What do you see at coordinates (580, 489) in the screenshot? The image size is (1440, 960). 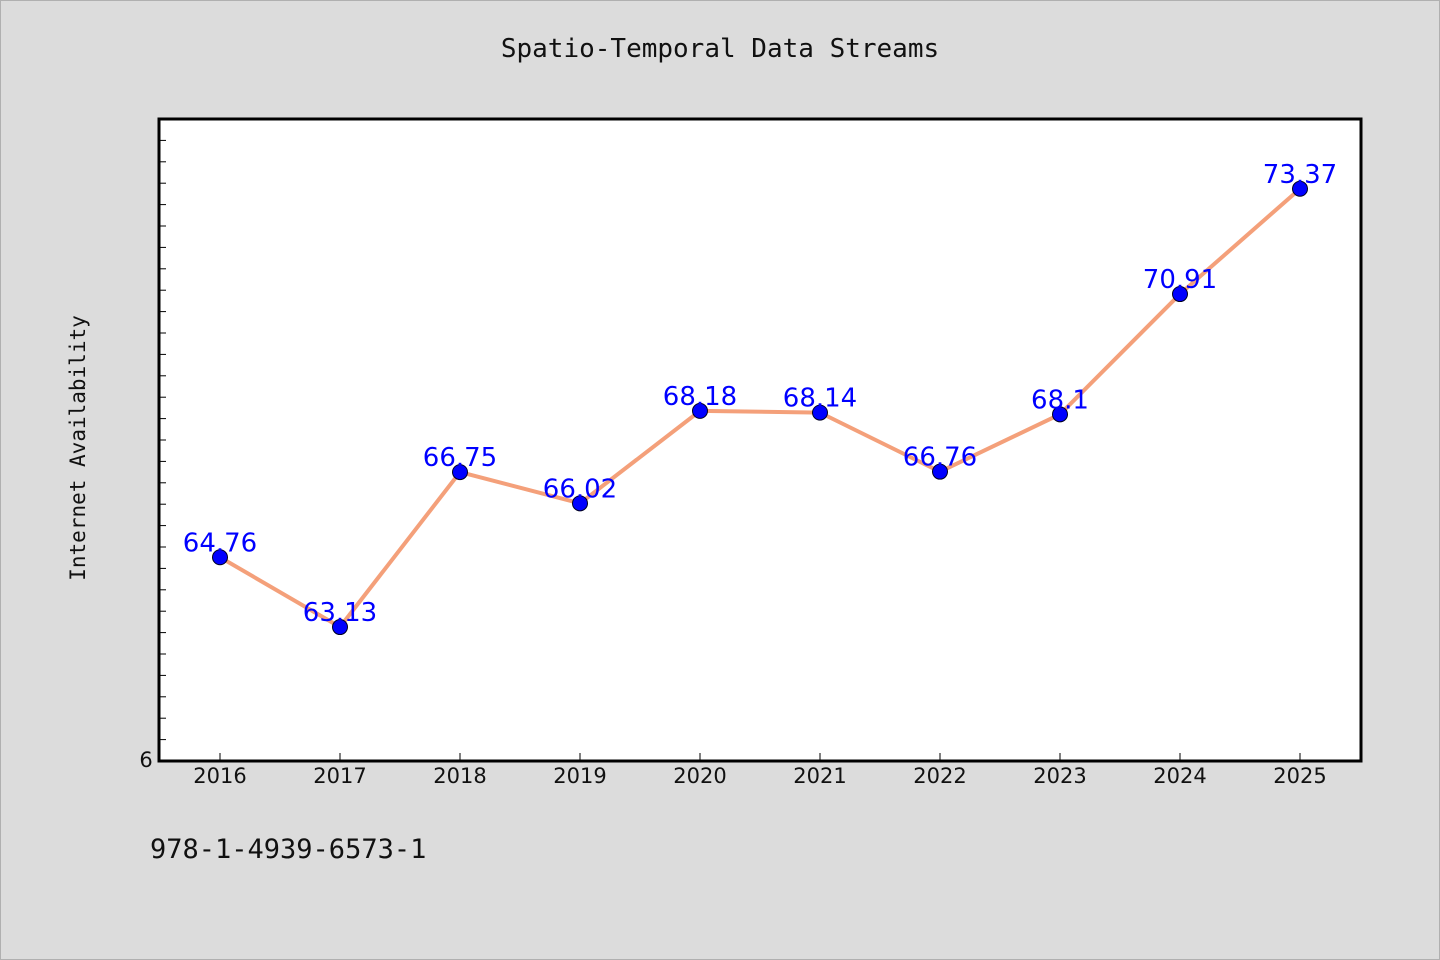 I see `data-label: 66.02` at bounding box center [580, 489].